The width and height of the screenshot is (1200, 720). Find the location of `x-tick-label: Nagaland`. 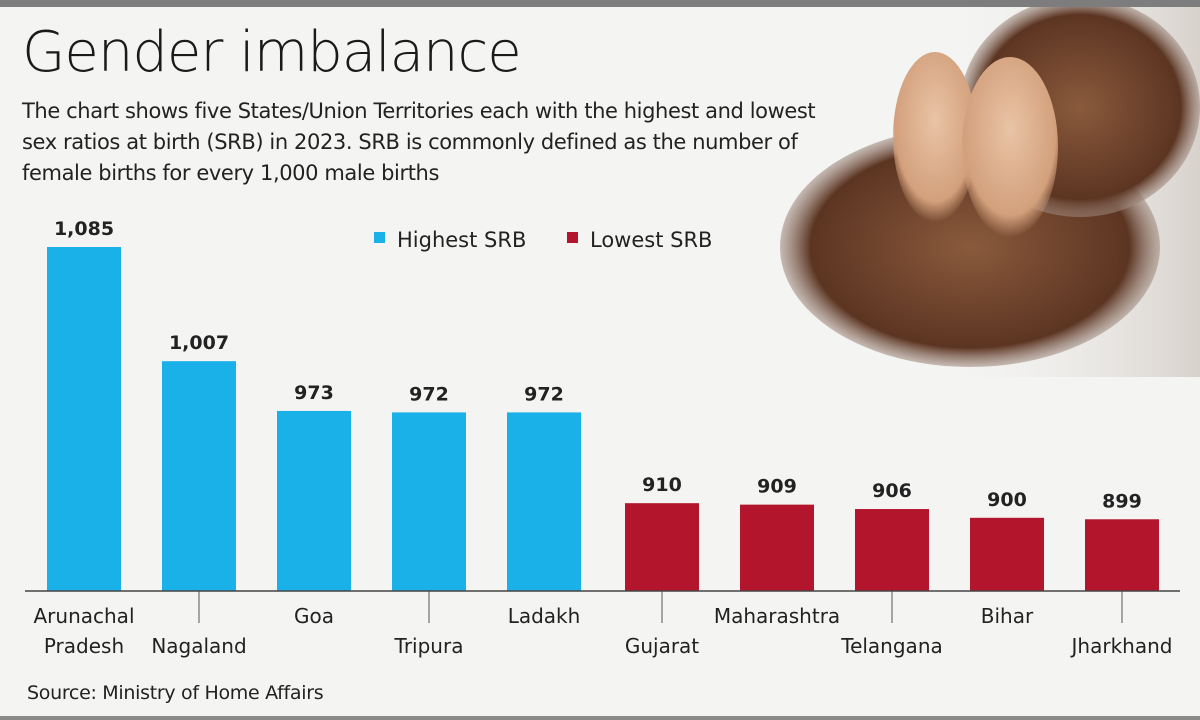

x-tick-label: Nagaland is located at coordinates (198, 646).